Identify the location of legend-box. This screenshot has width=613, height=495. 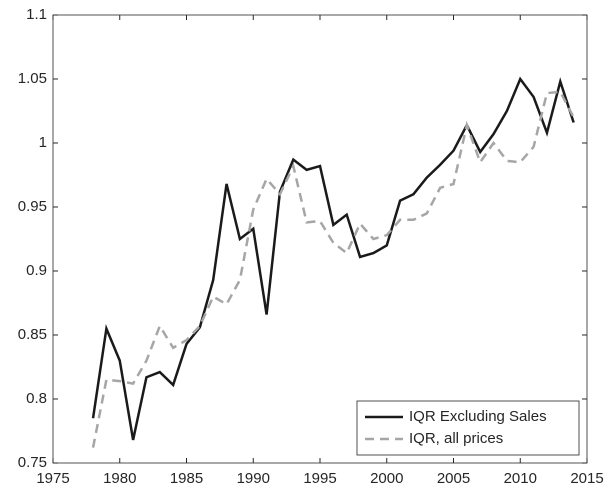
(468, 428).